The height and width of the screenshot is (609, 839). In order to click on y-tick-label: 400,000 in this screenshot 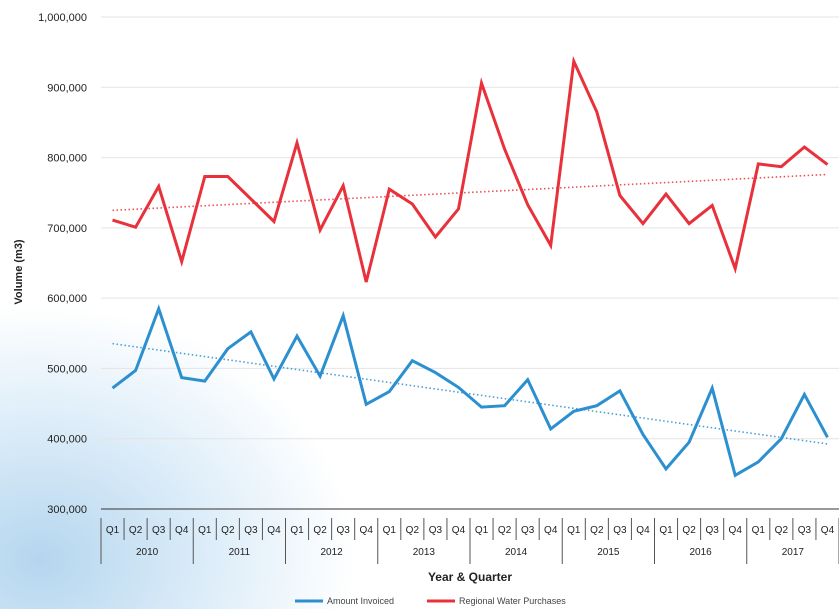, I will do `click(67, 440)`.